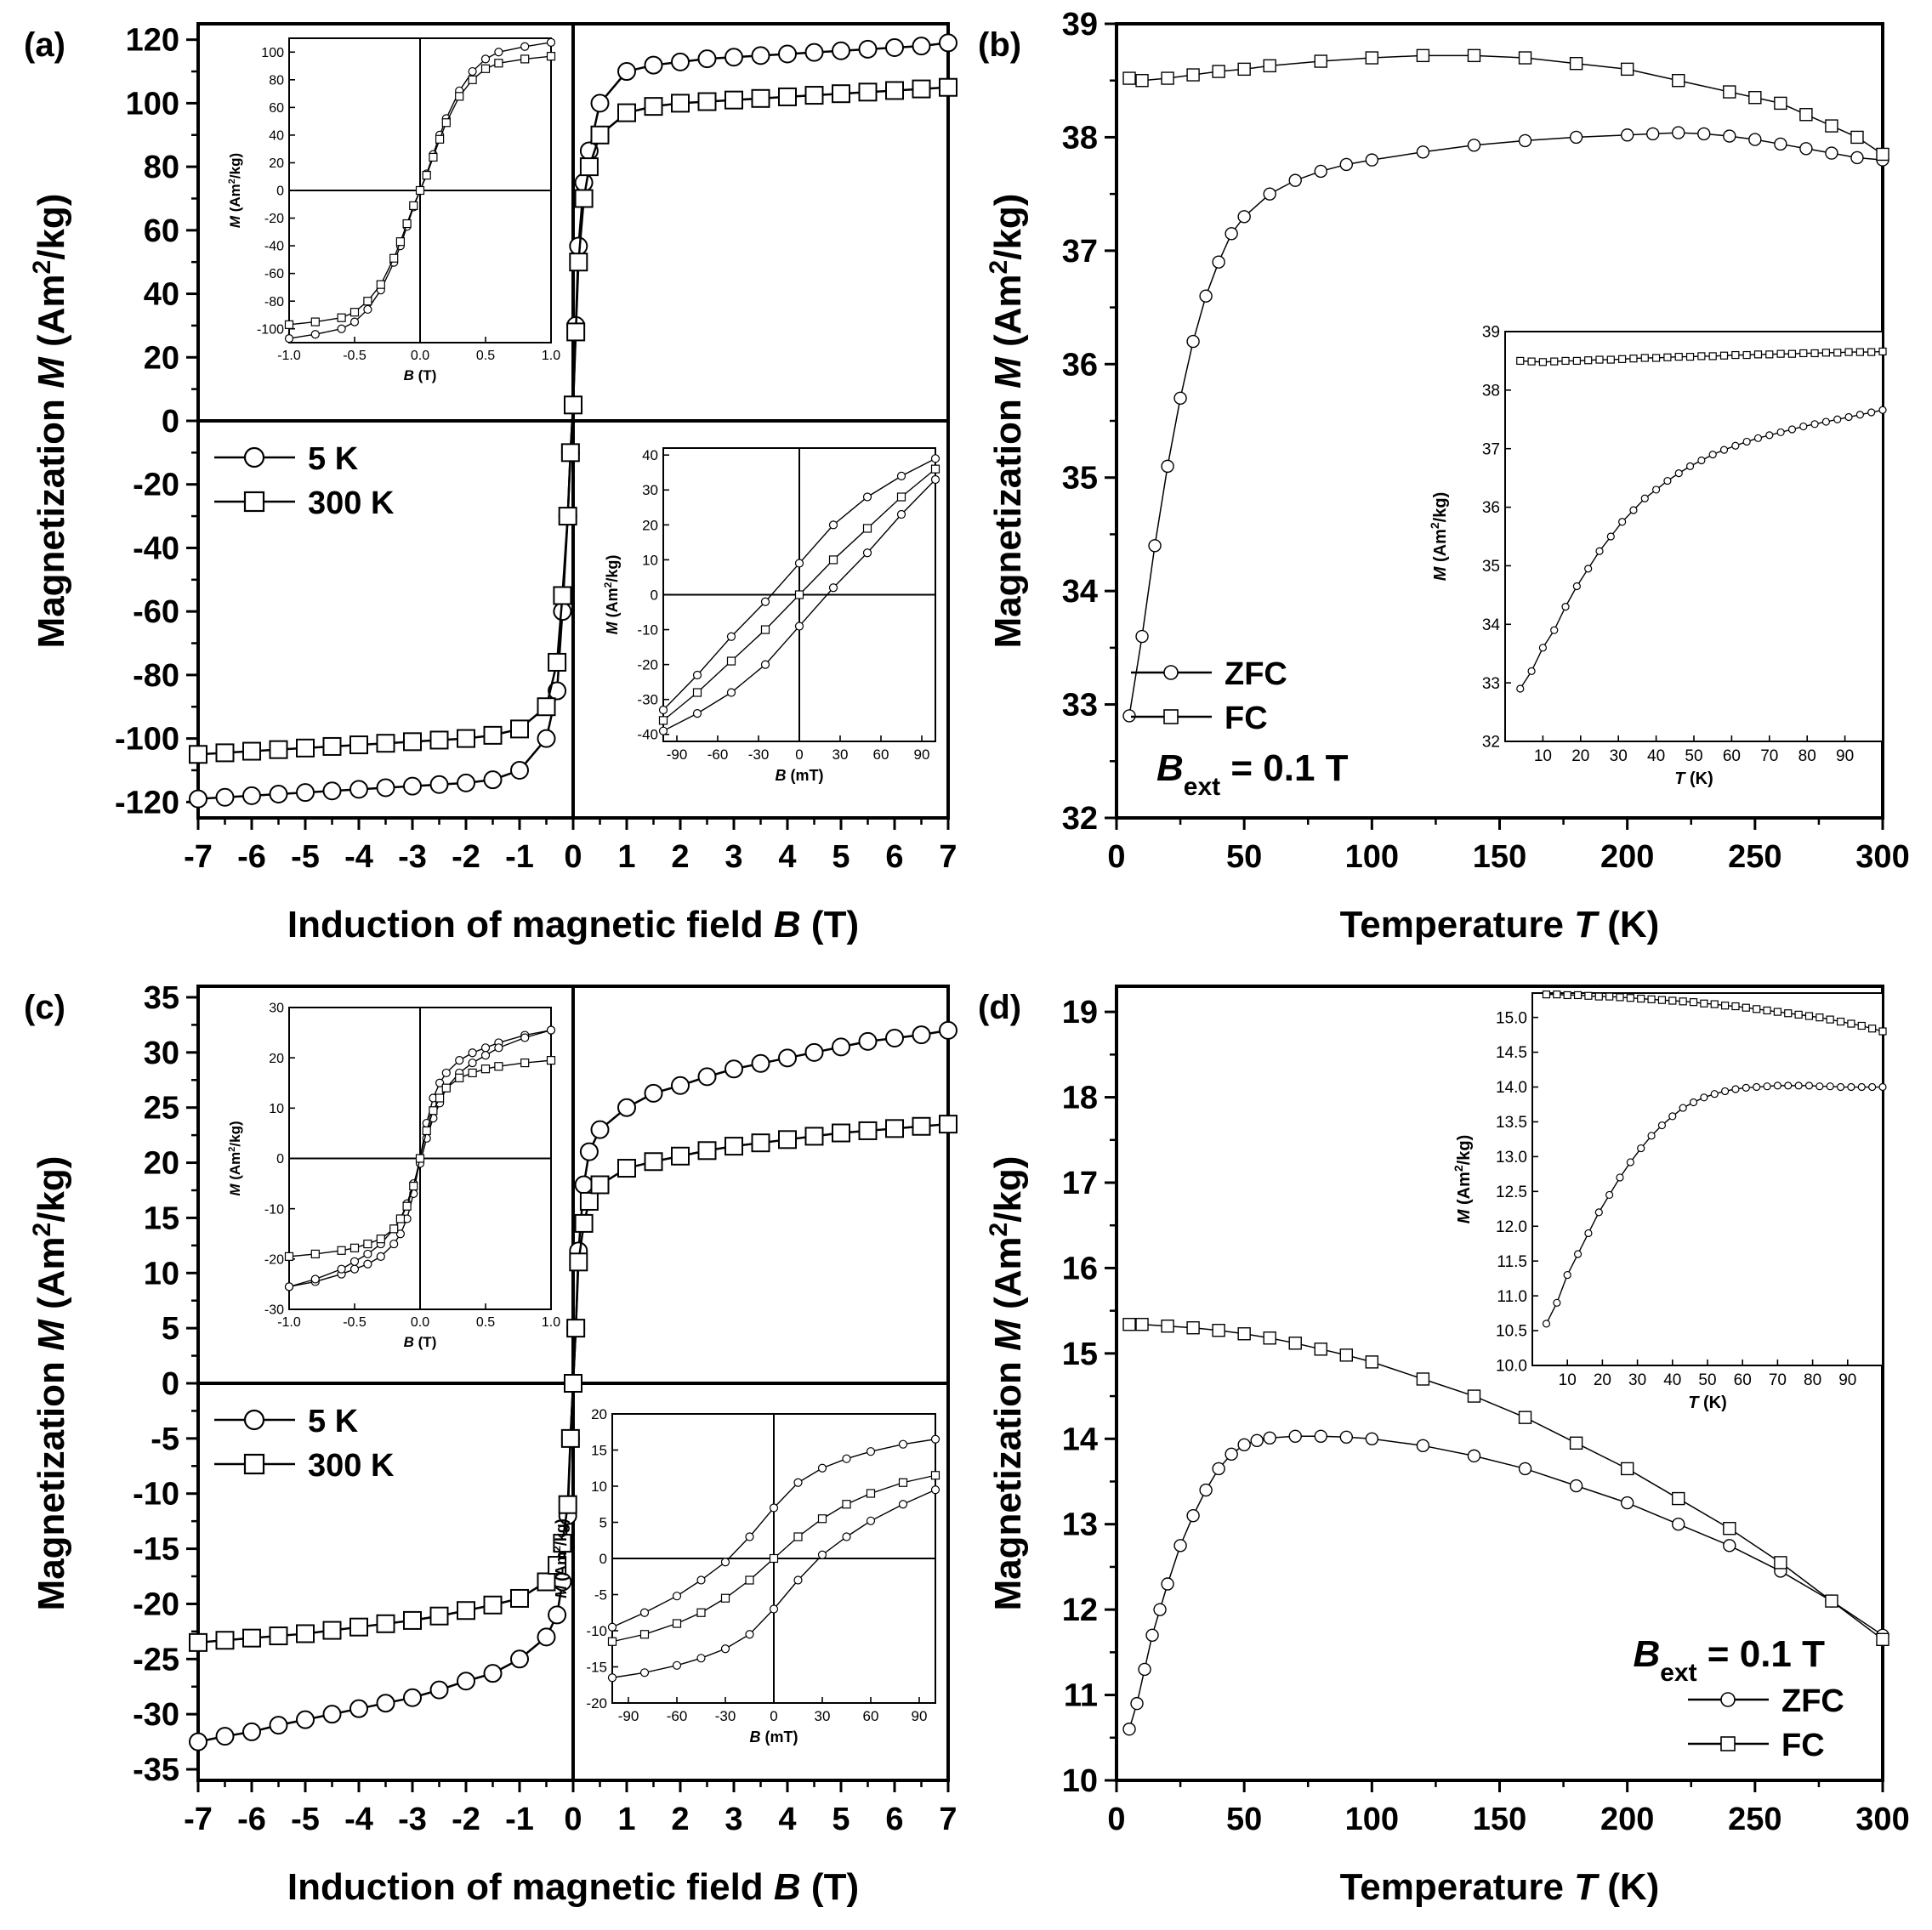 The width and height of the screenshot is (1932, 1930). Describe the element at coordinates (1707, 1179) in the screenshot. I see `inset-frame` at that location.